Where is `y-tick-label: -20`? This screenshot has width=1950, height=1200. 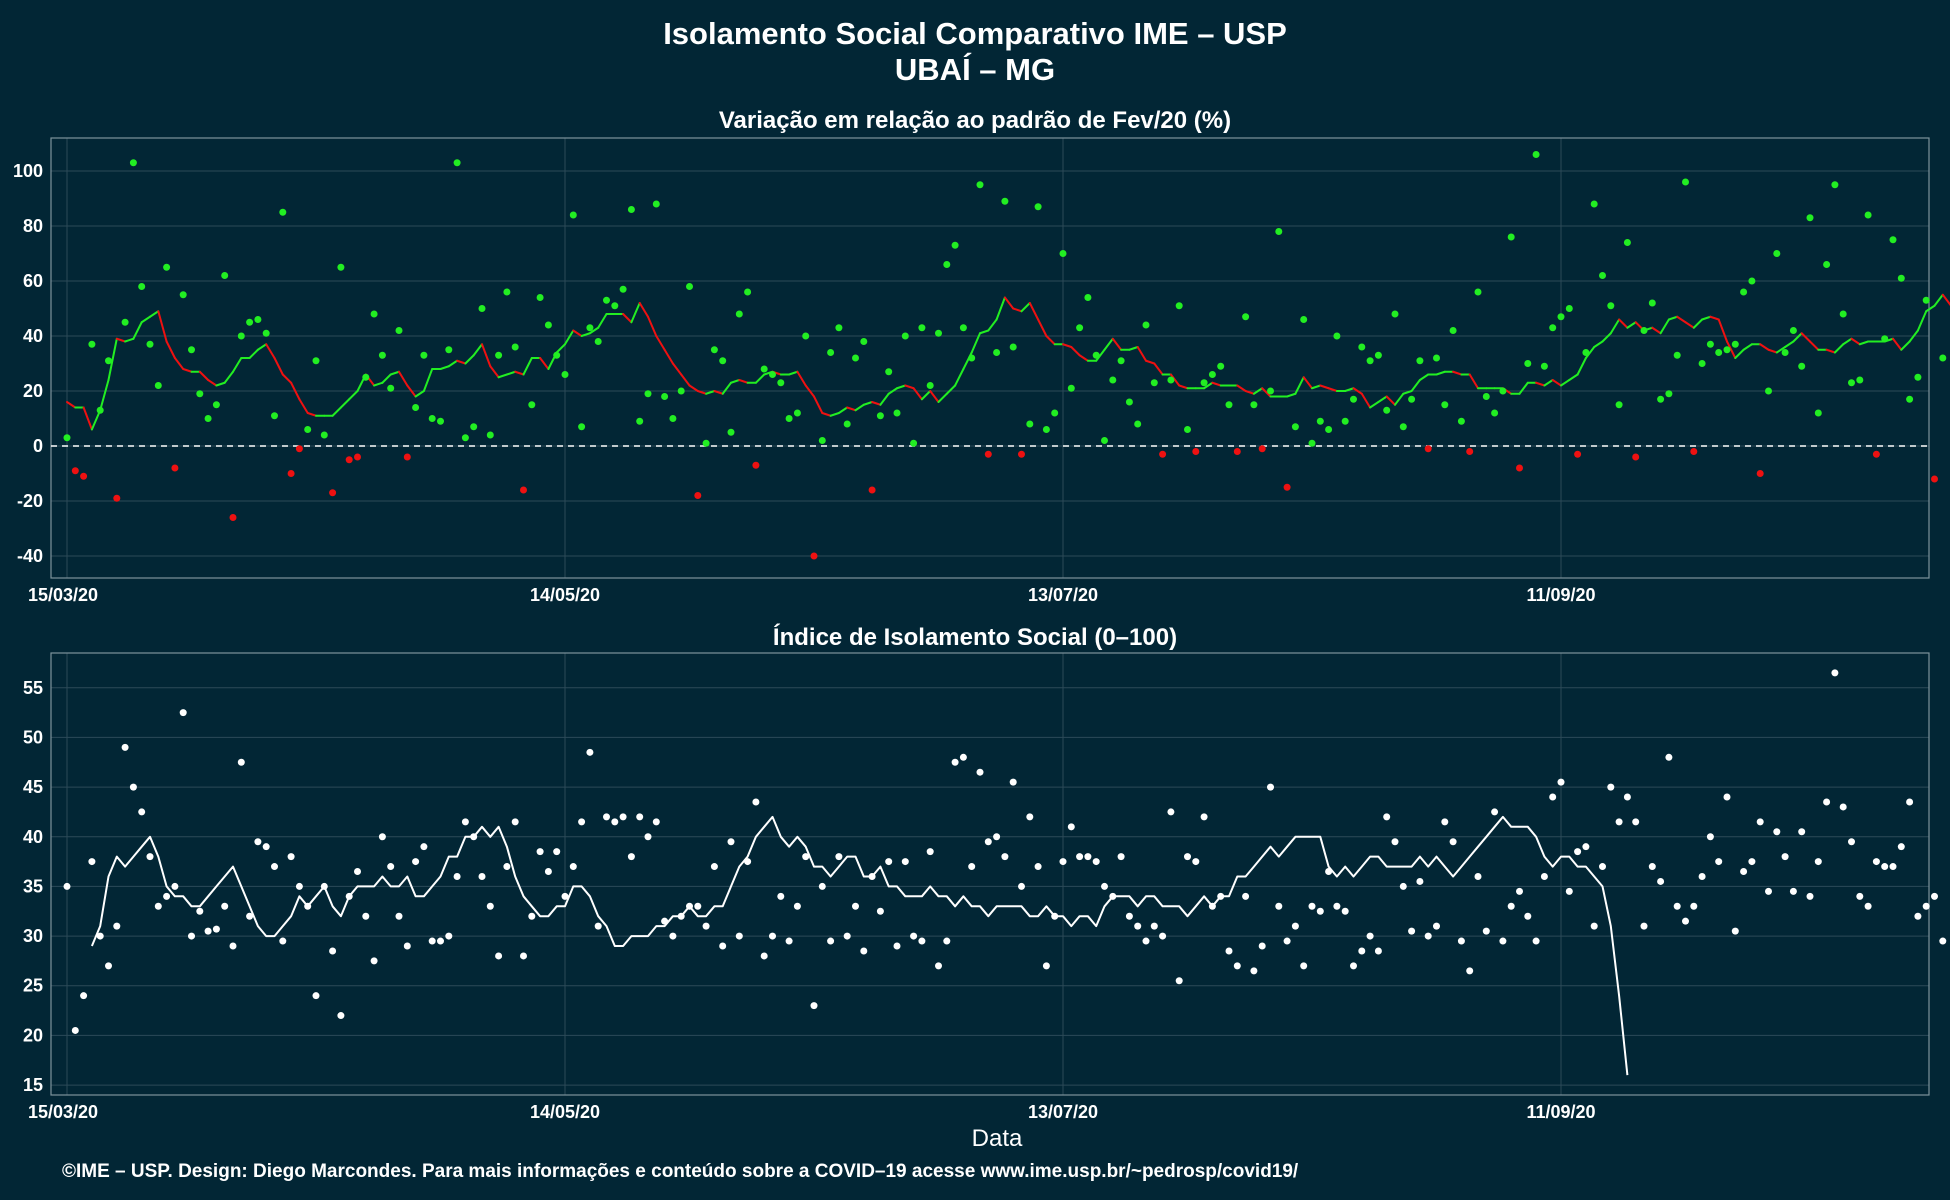 y-tick-label: -20 is located at coordinates (30, 501).